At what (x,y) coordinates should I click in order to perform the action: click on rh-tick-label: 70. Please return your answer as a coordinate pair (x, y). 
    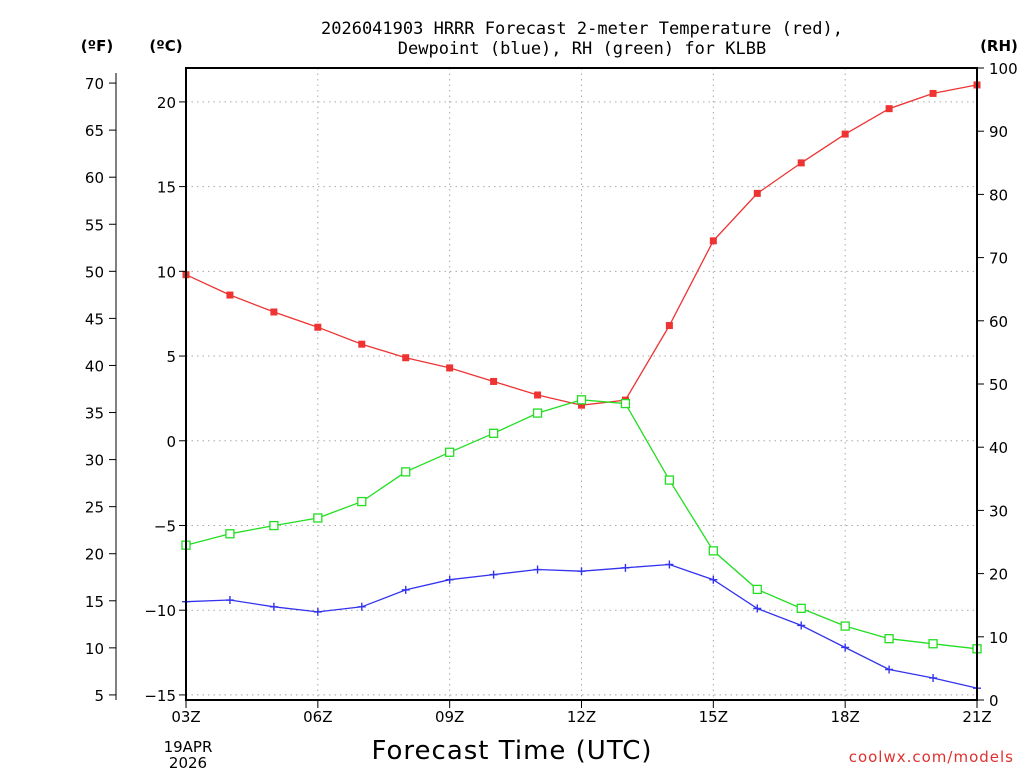
    Looking at the image, I should click on (998, 259).